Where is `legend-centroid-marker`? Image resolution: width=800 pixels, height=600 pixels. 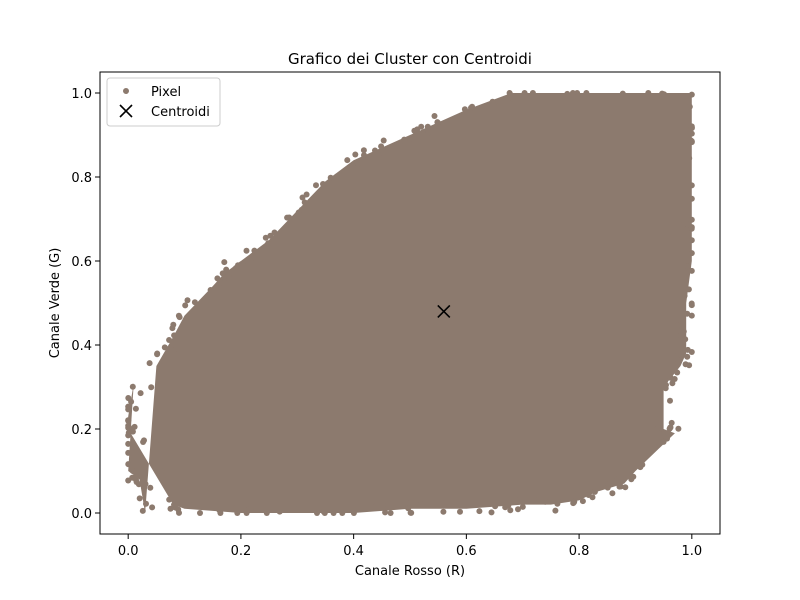 legend-centroid-marker is located at coordinates (126, 111).